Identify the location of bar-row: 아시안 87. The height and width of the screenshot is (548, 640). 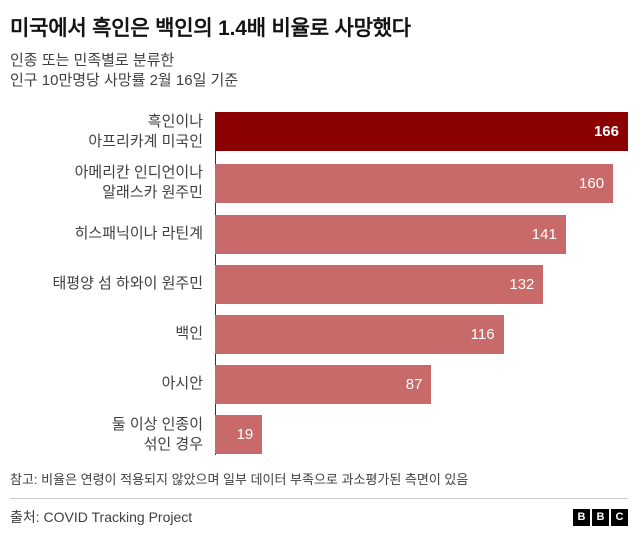
(319, 384).